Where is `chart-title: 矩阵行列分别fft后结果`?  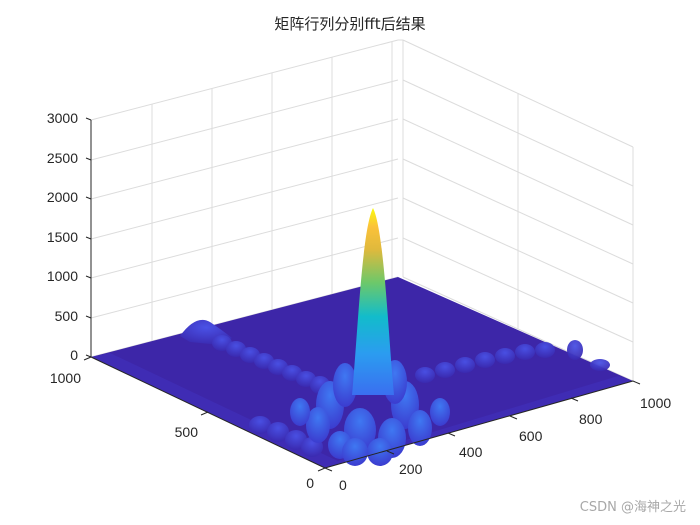
chart-title: 矩阵行列分别fft后结果 is located at coordinates (350, 24).